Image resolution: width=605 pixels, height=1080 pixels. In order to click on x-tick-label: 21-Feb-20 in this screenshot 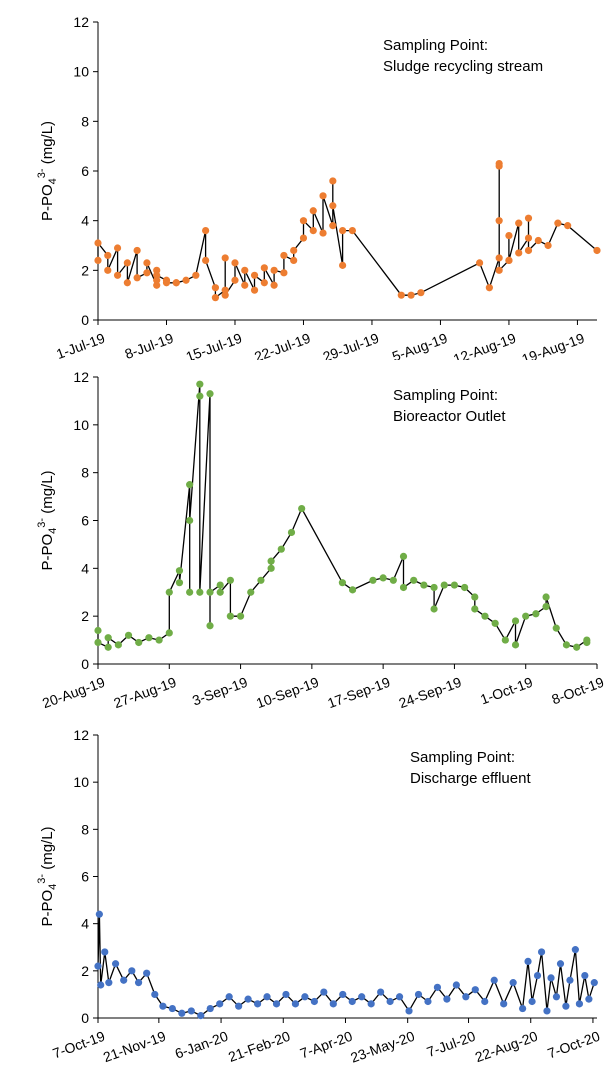, I will do `click(259, 1046)`.